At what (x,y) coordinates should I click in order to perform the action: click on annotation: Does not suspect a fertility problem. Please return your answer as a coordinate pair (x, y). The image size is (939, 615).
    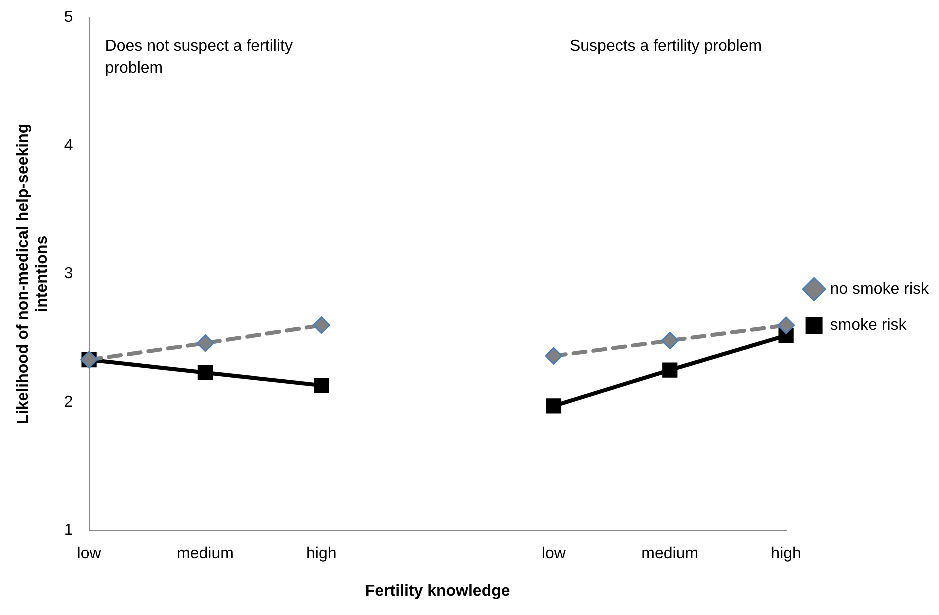
    Looking at the image, I should click on (199, 57).